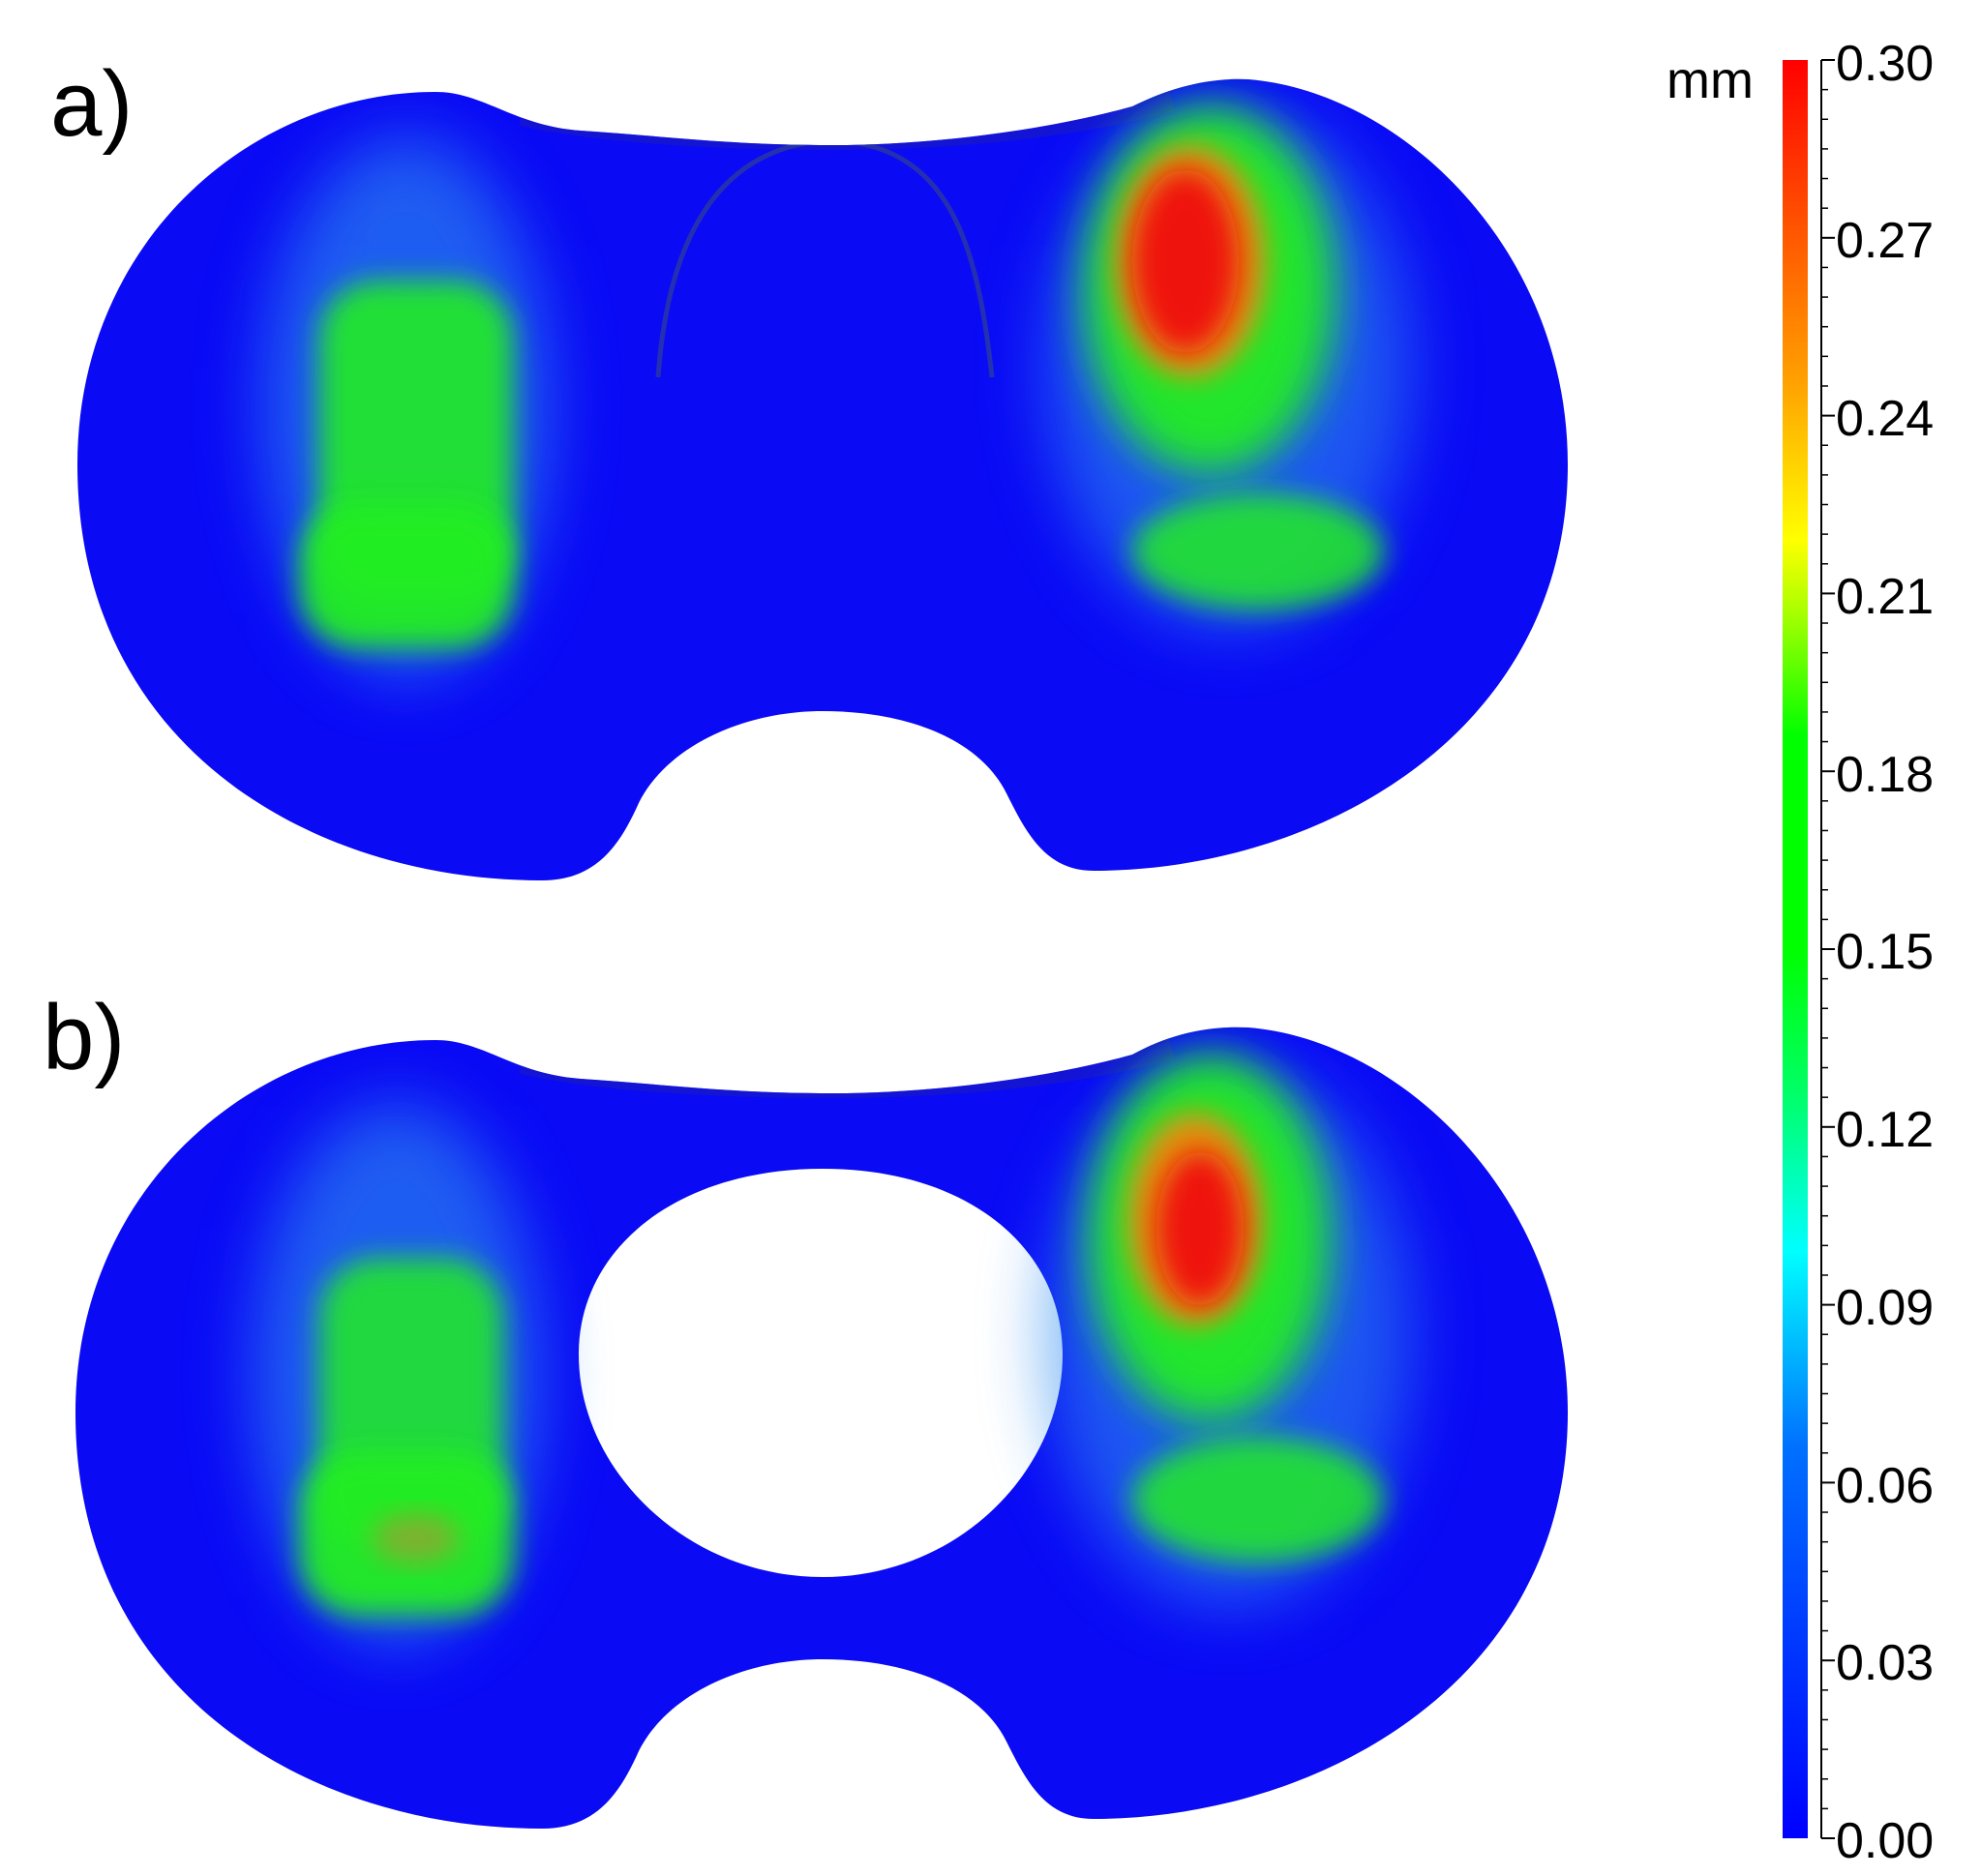 The height and width of the screenshot is (1876, 1981). Describe the element at coordinates (1229, 367) in the screenshot. I see `wear-zone-right-a` at that location.